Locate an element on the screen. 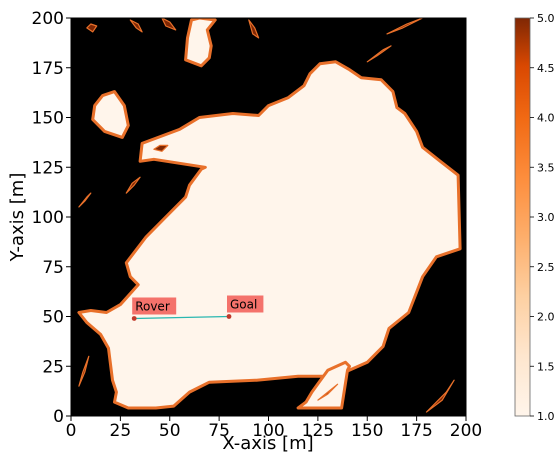 The height and width of the screenshot is (459, 559). streak-c is located at coordinates (169, 24).